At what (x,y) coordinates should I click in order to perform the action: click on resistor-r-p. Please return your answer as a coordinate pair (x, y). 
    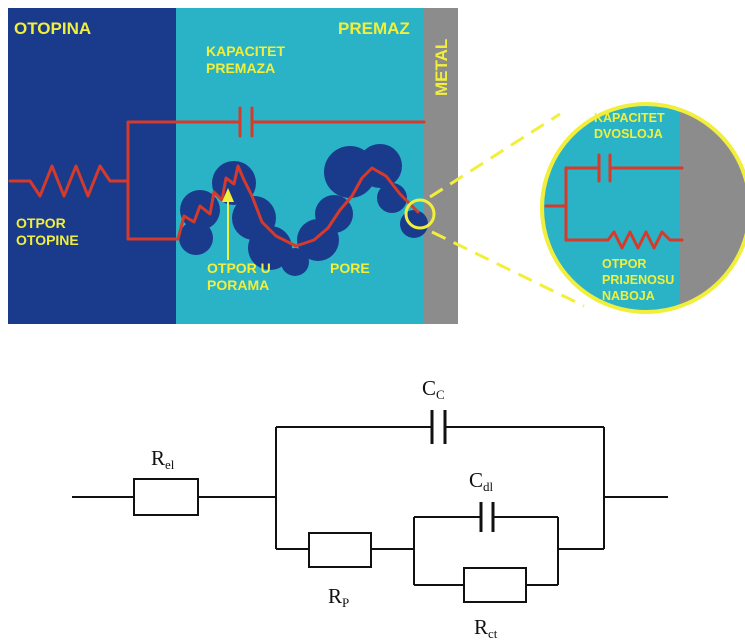
    Looking at the image, I should click on (340, 550).